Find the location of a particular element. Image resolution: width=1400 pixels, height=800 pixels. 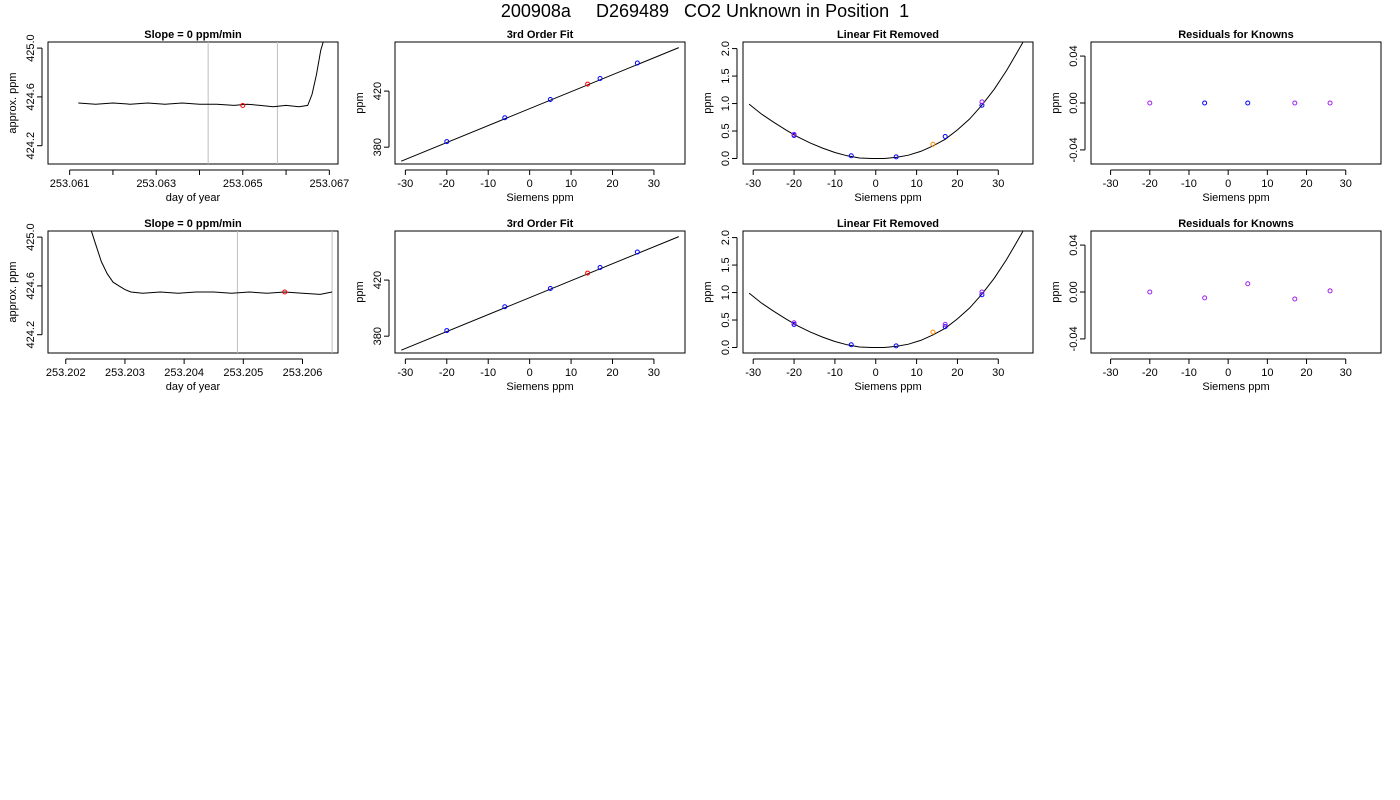

chart-title: 3rd Order Fit is located at coordinates (540, 35).